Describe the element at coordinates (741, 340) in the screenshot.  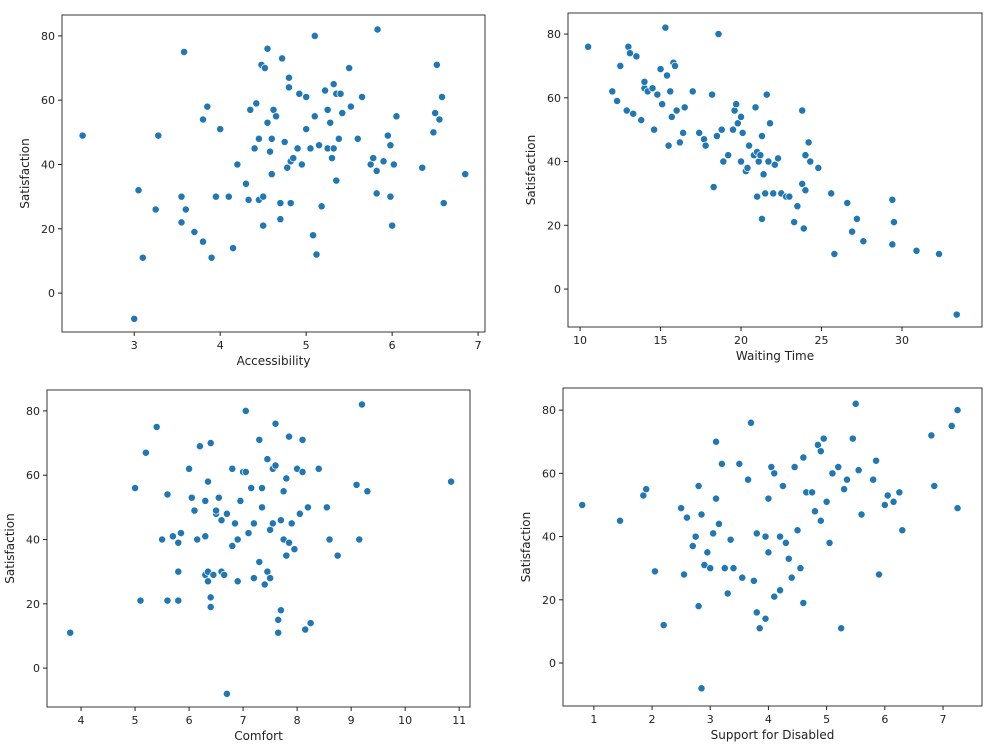
I see `x-tick-label: 20` at that location.